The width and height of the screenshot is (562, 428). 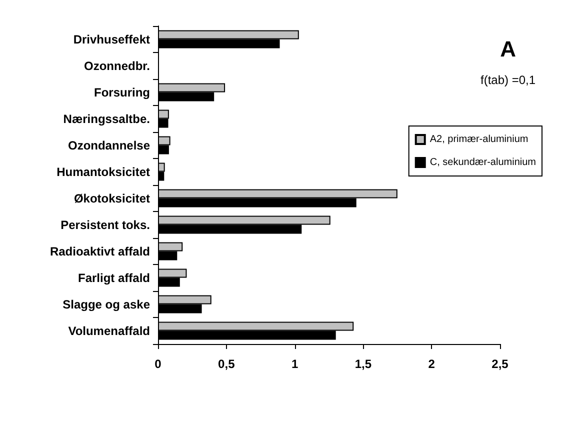 What do you see at coordinates (508, 80) in the screenshot?
I see `annotation: f(tab) =0,1` at bounding box center [508, 80].